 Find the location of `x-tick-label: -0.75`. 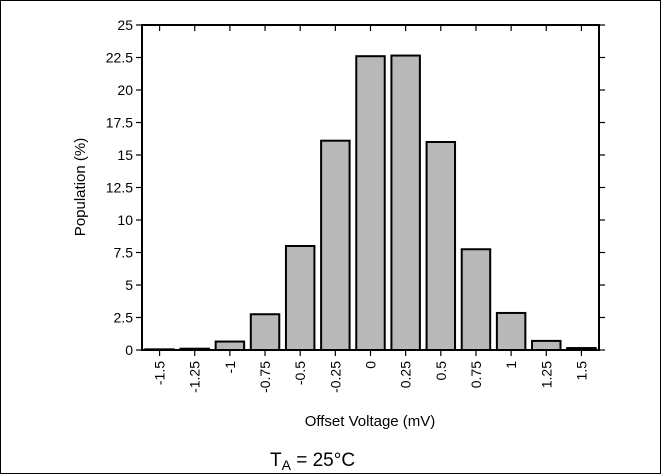

x-tick-label: -0.75 is located at coordinates (265, 377).